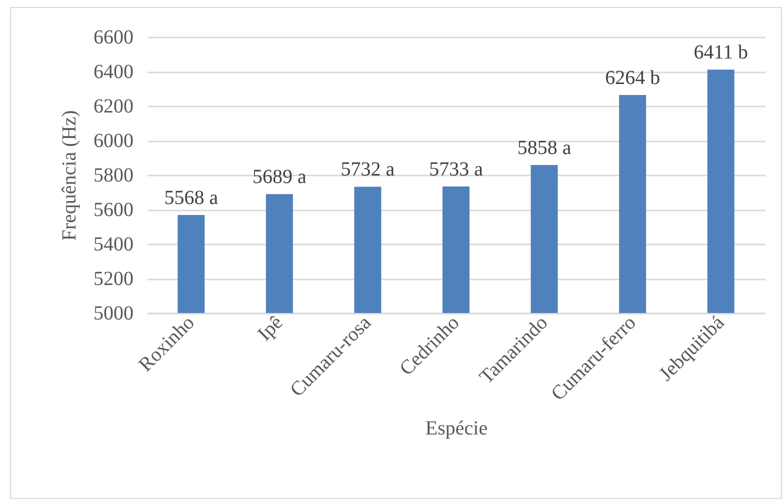  Describe the element at coordinates (114, 279) in the screenshot. I see `y-tick-label: 5200` at that location.